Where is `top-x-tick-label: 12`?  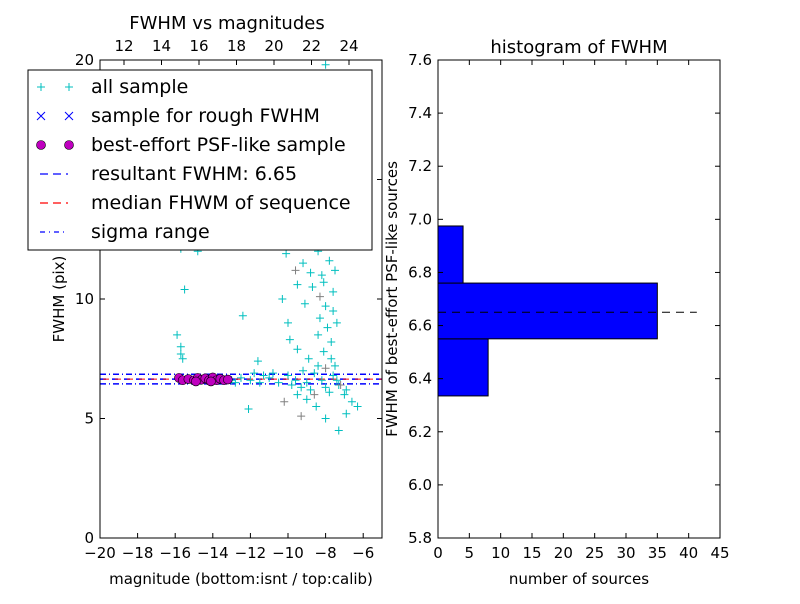 top-x-tick-label: 12 is located at coordinates (123, 46).